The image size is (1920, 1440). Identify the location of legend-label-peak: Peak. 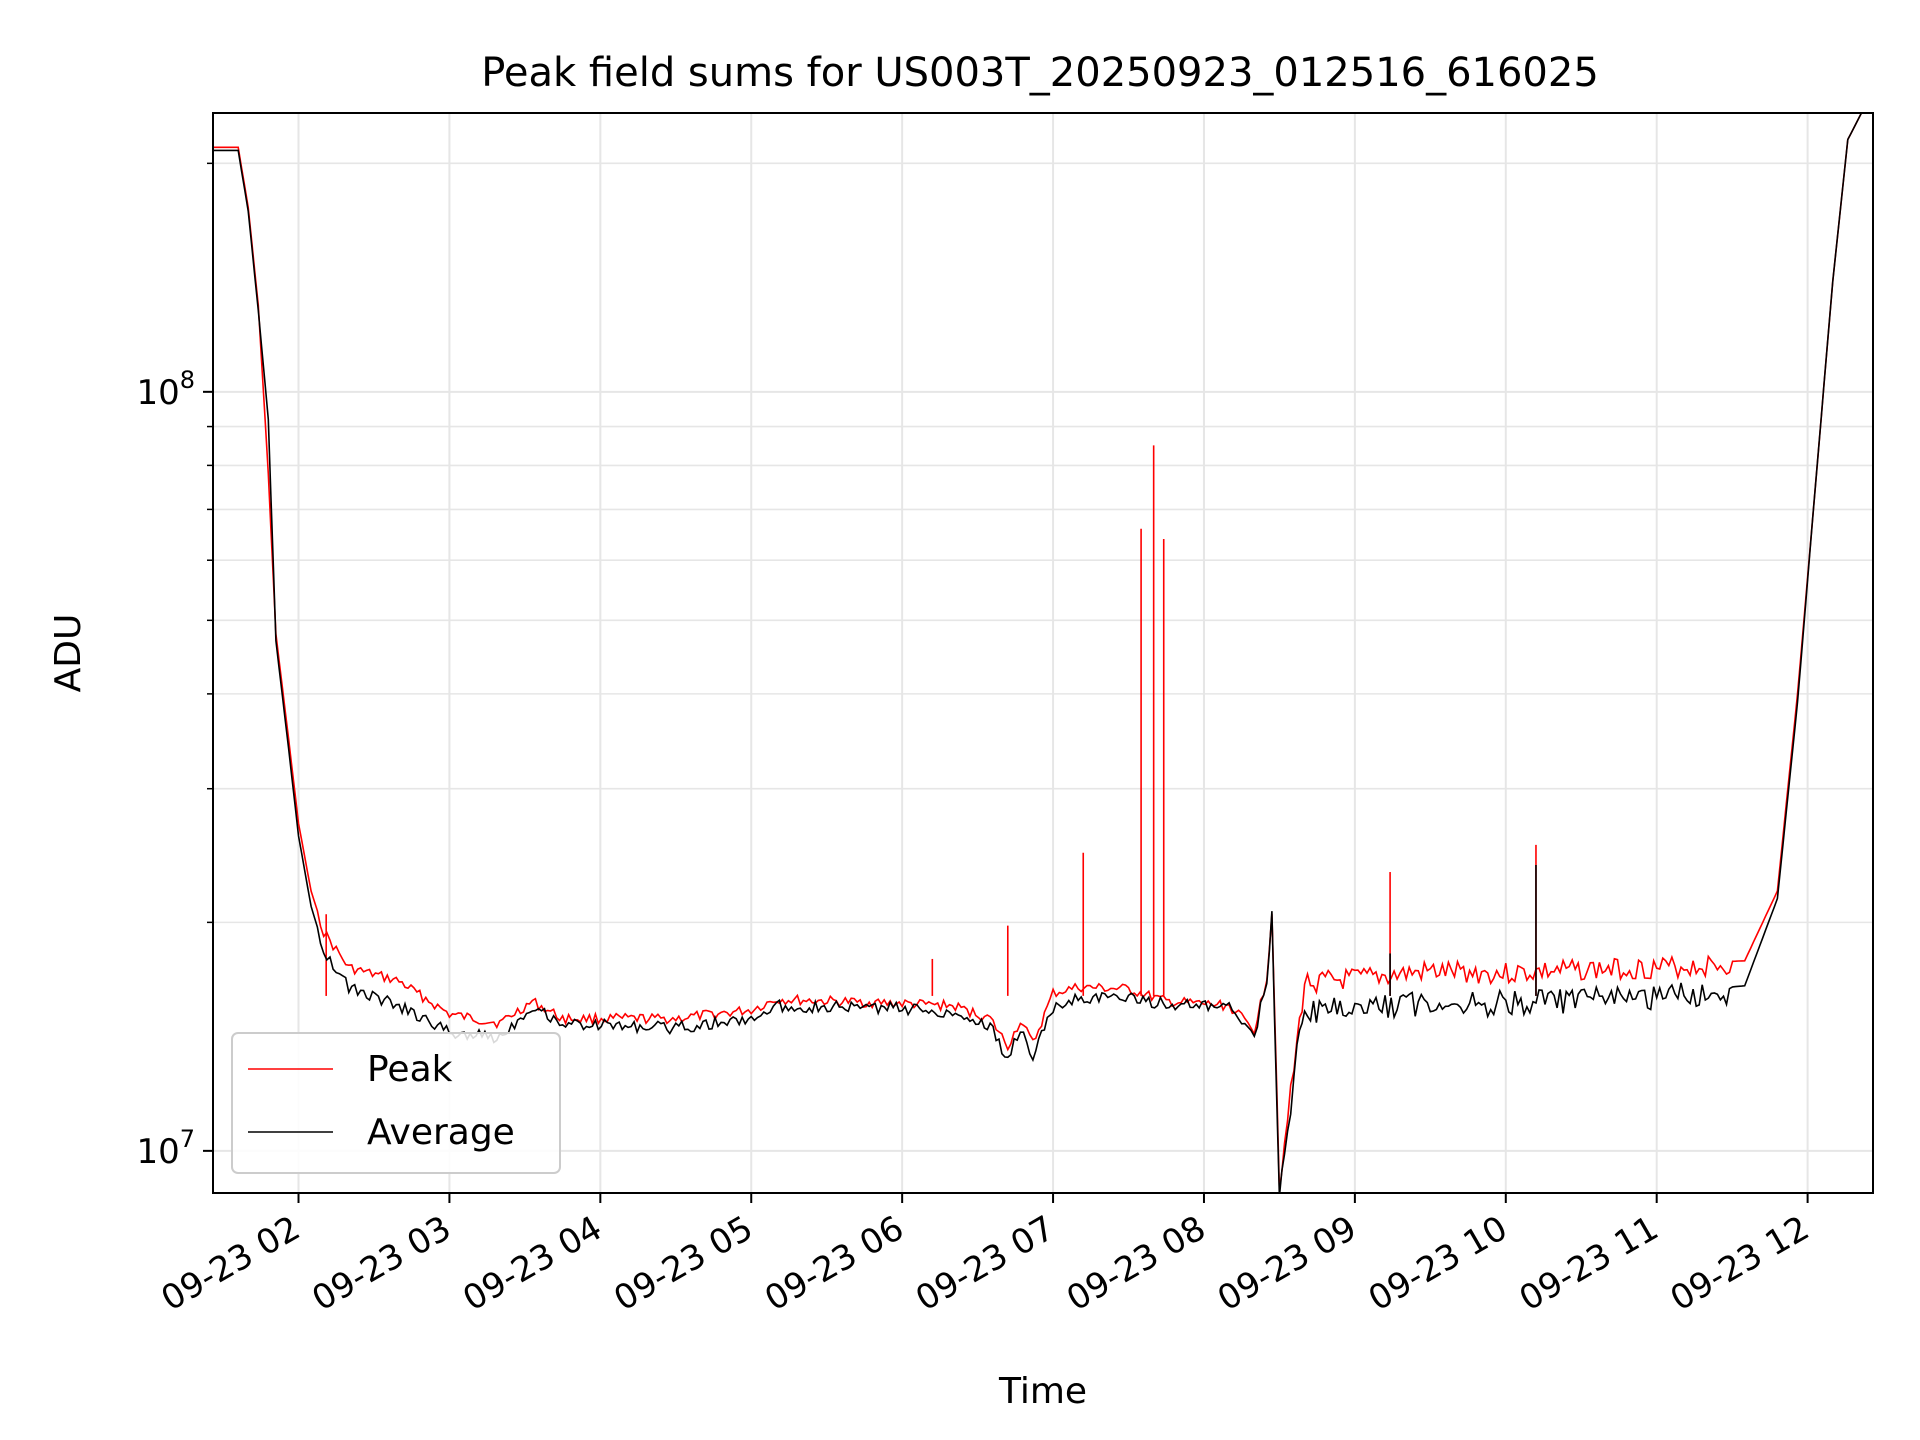
(410, 1069).